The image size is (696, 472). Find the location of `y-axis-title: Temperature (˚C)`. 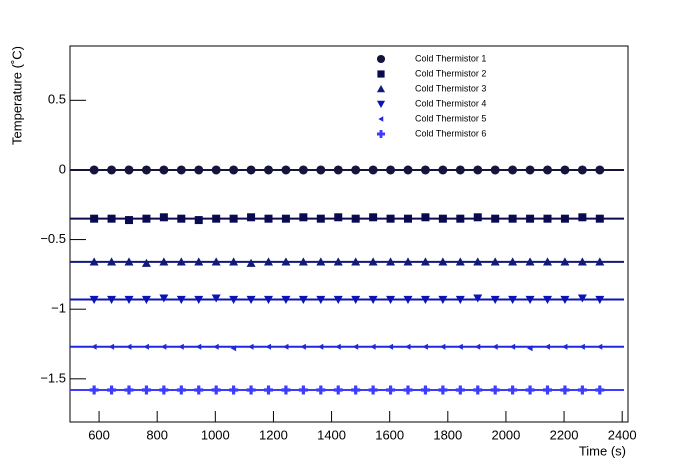

y-axis-title: Temperature (˚C) is located at coordinates (16, 95).